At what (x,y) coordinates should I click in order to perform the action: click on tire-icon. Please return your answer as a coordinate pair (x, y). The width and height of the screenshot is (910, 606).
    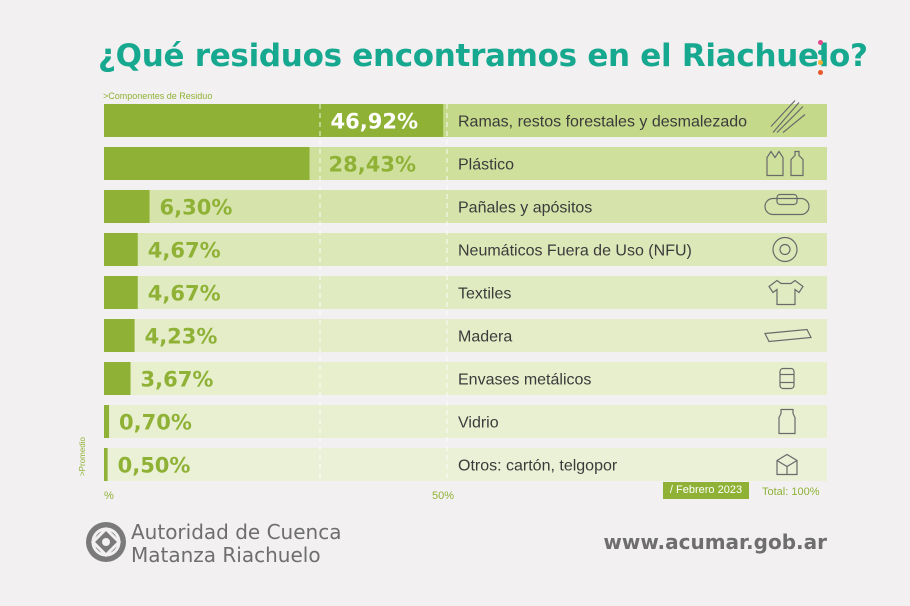
    Looking at the image, I should click on (785, 249).